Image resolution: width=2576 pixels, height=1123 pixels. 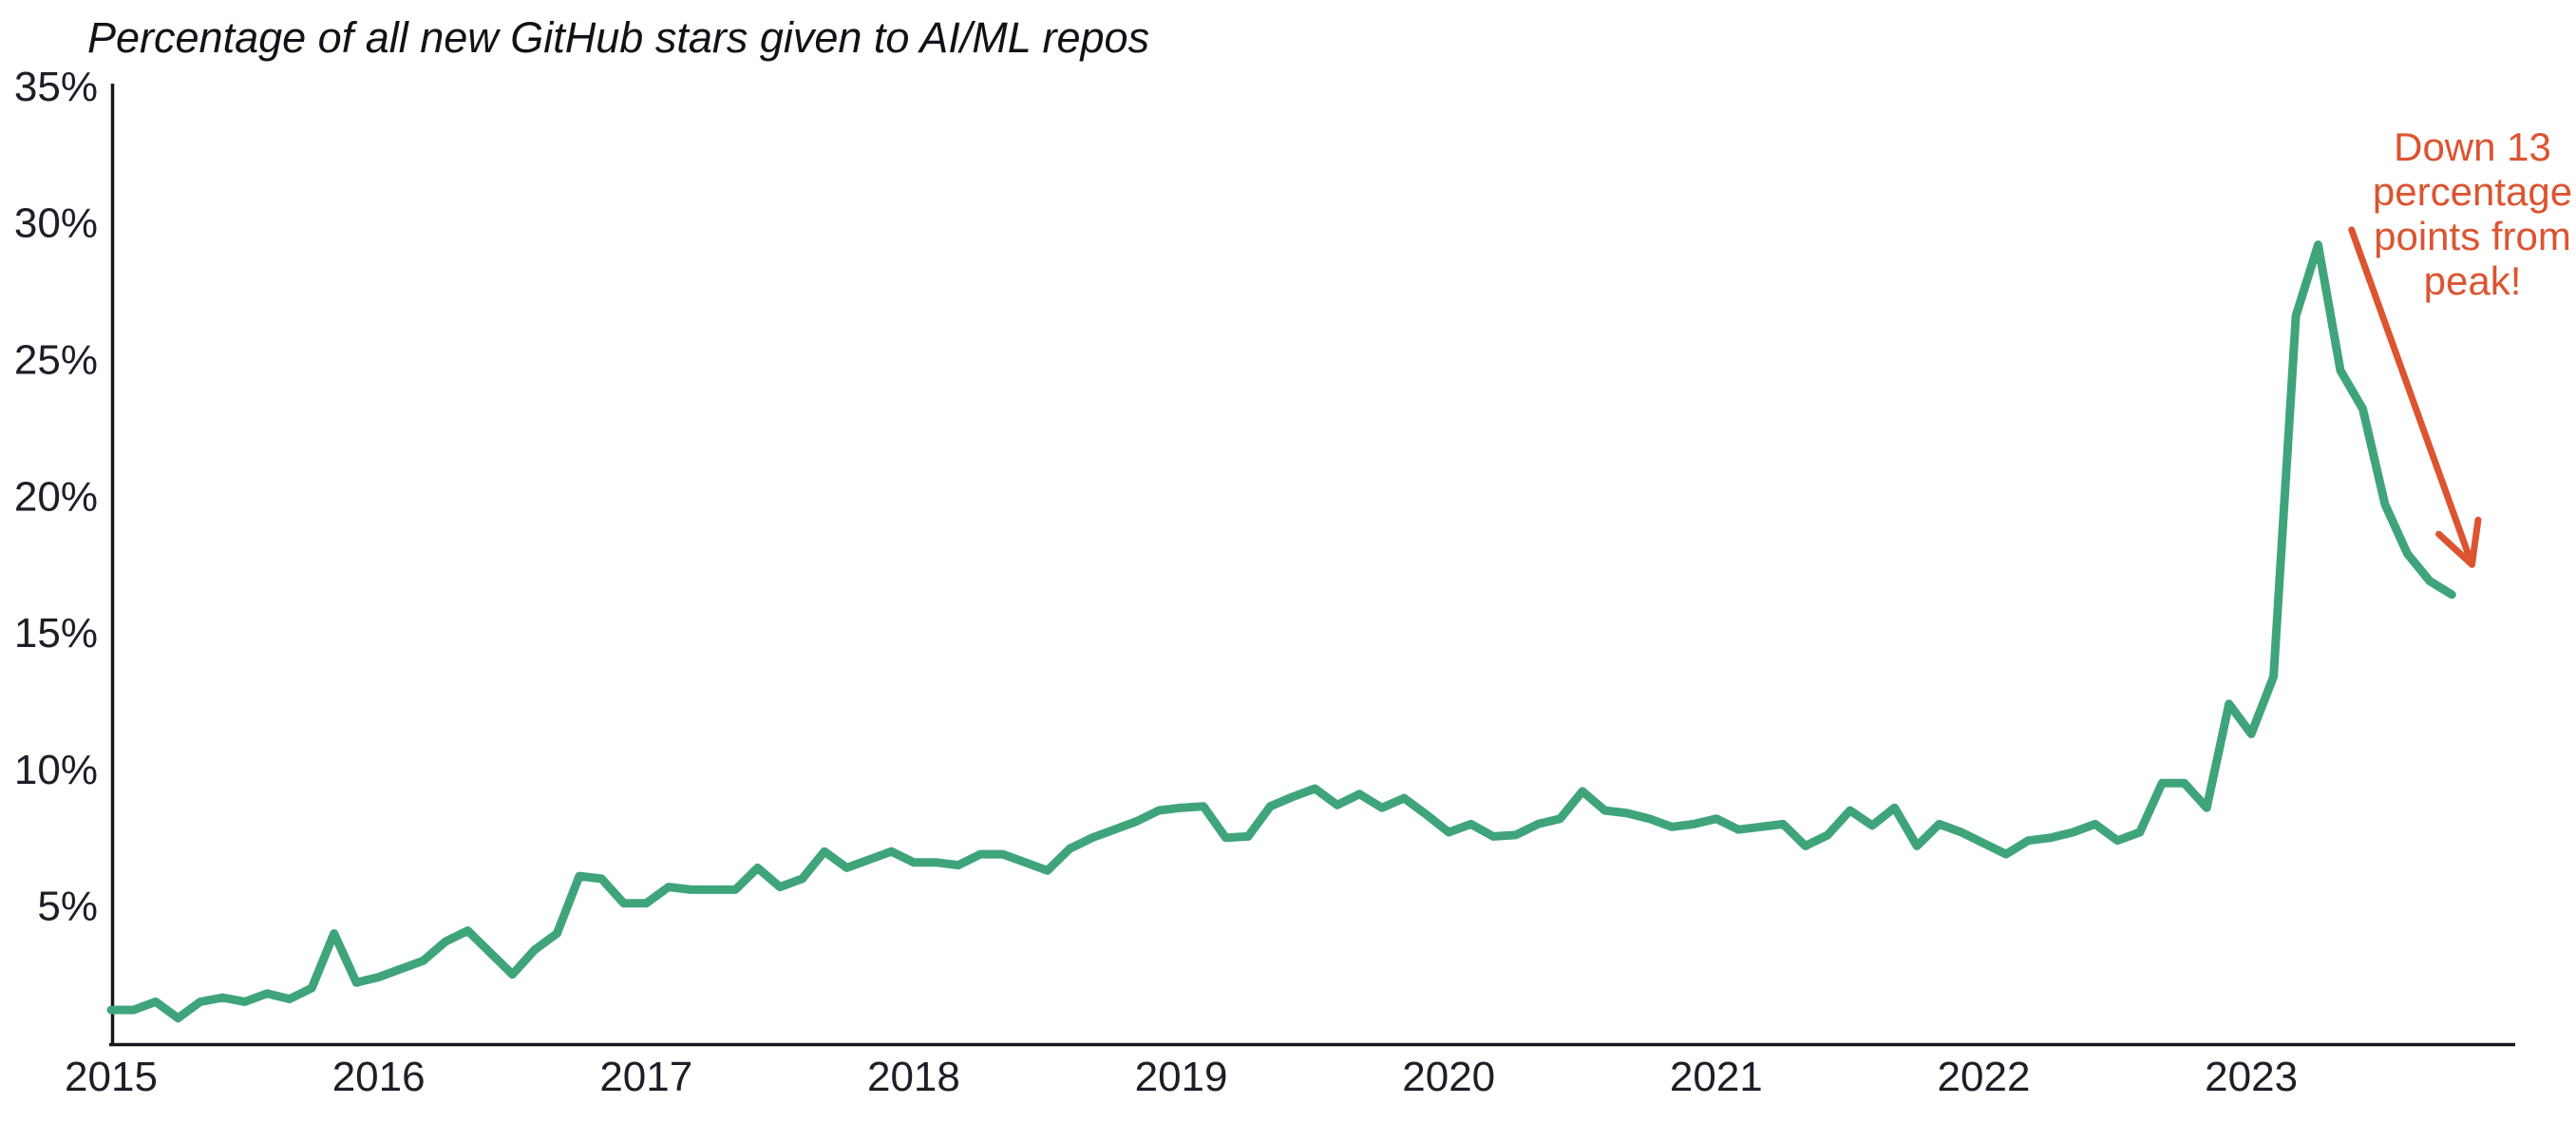 I want to click on x-axis-tick-label: 2018, so click(x=913, y=1077).